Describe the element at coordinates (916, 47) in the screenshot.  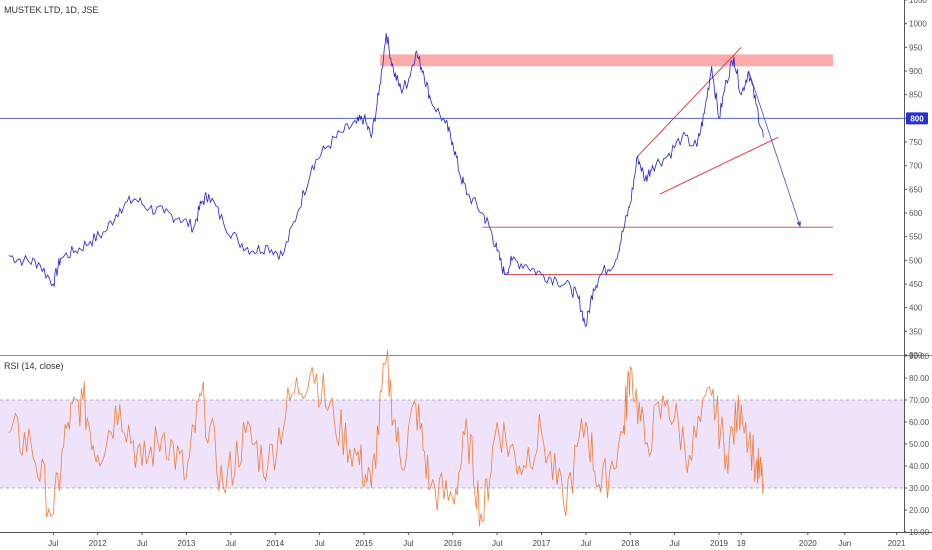
I see `price-tick-label-950: 950` at that location.